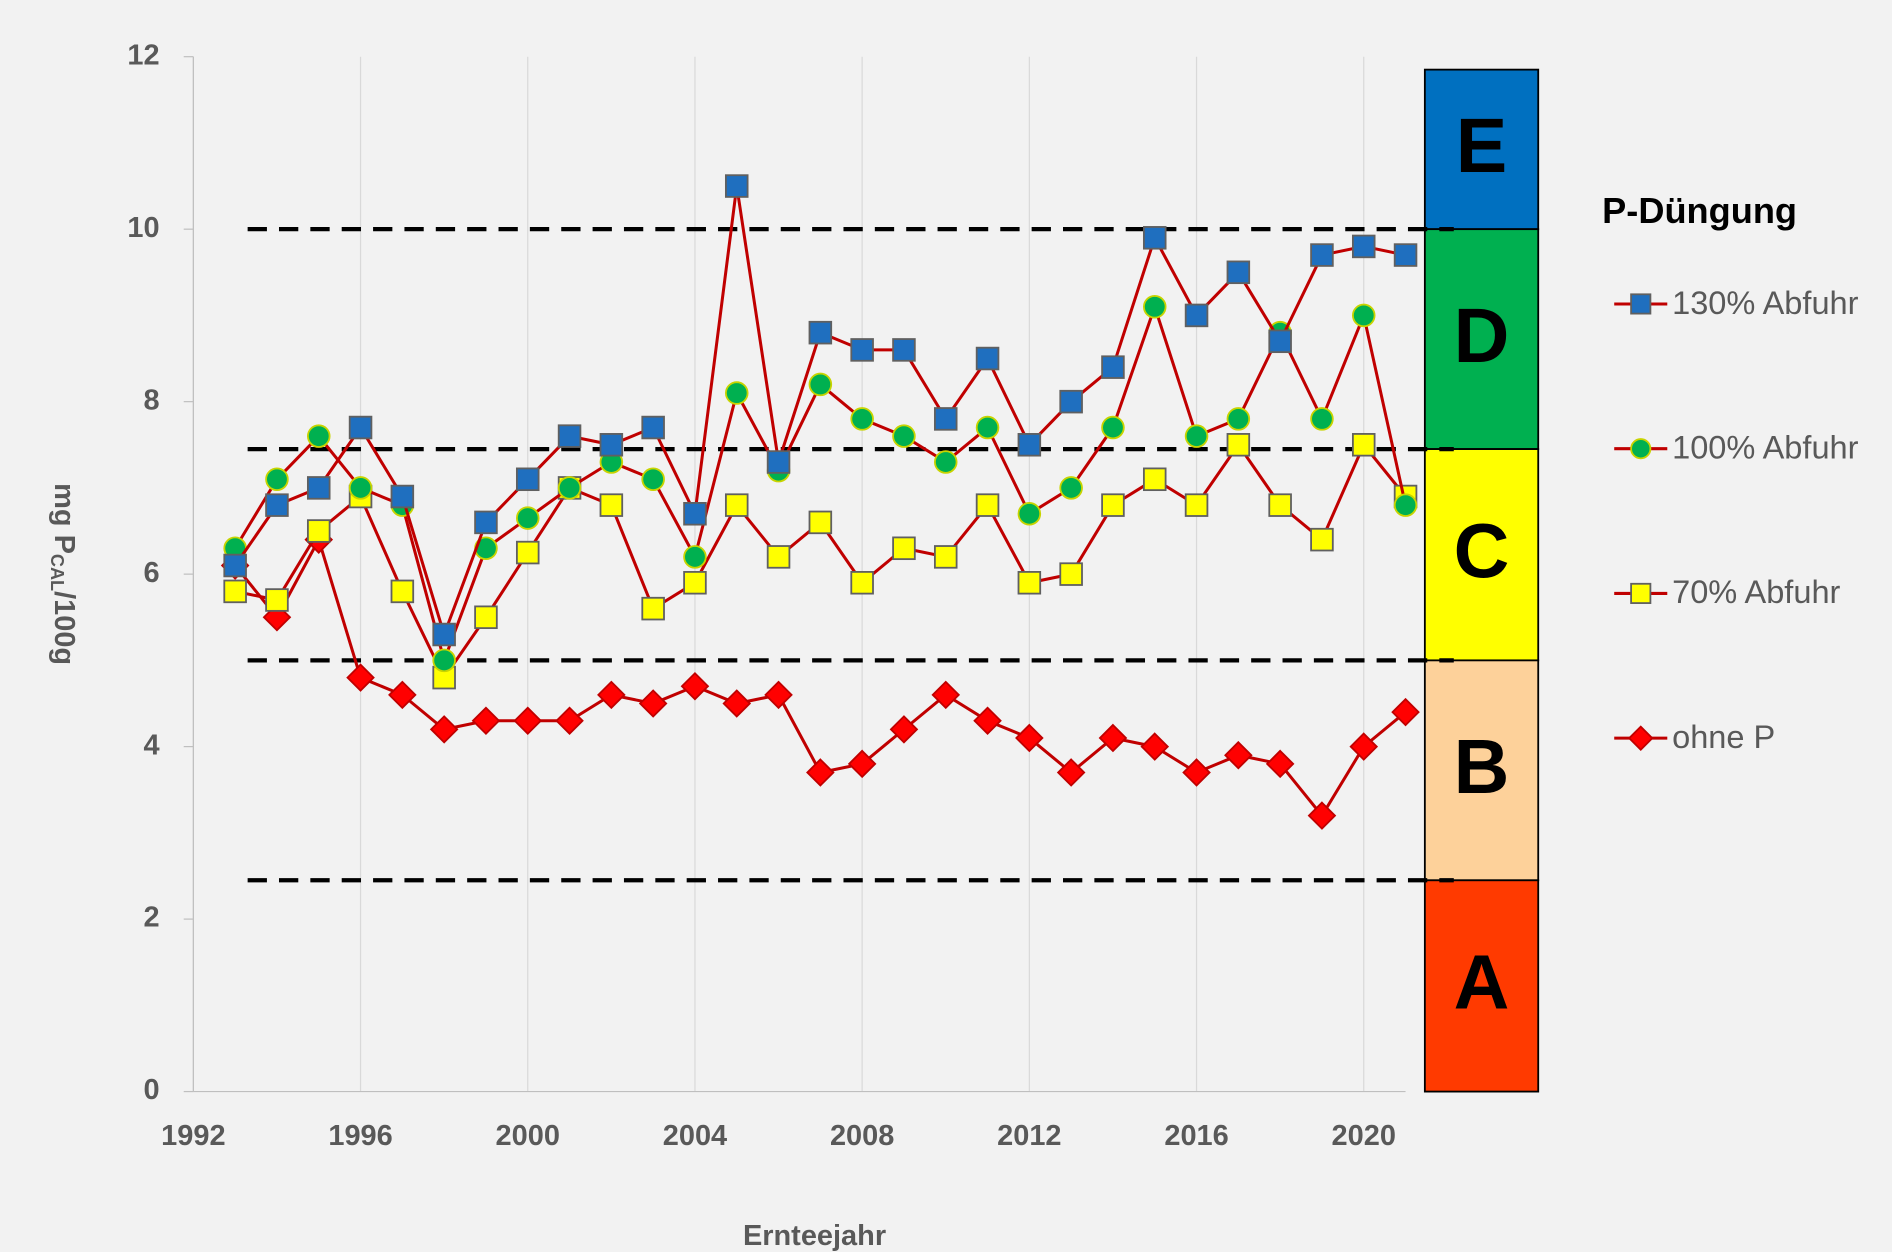  I want to click on legend-label: ohne P, so click(1723, 737).